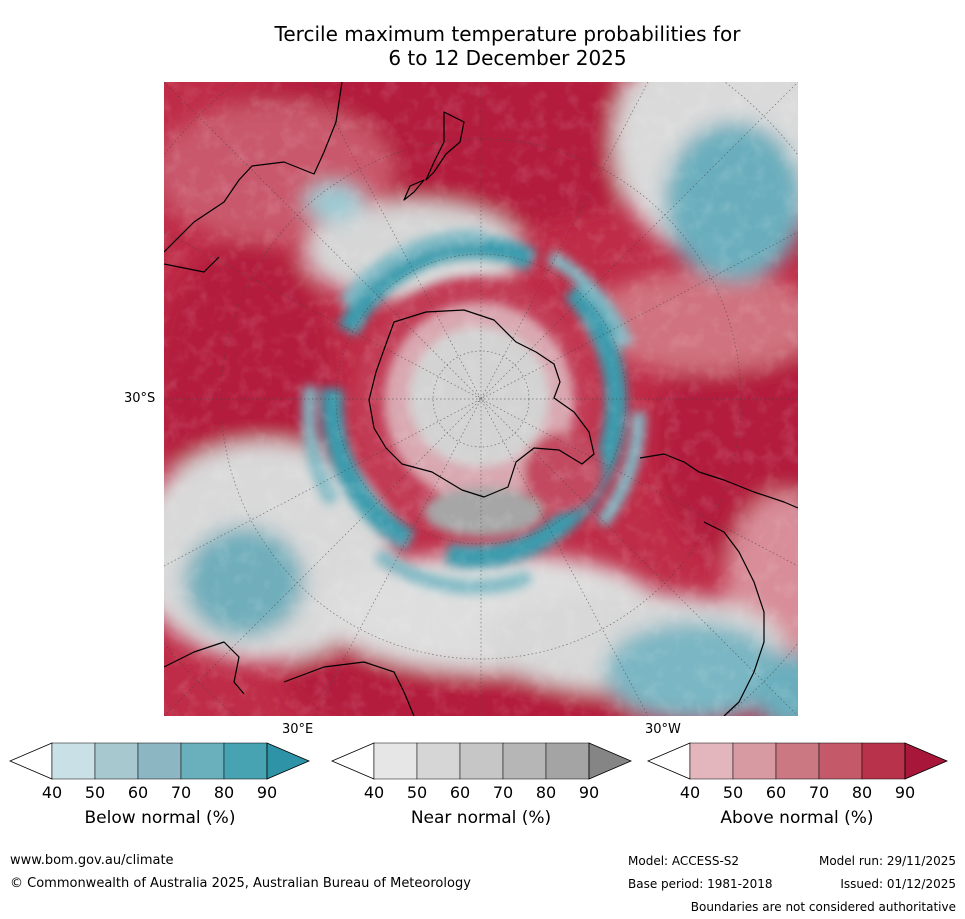  What do you see at coordinates (204, 668) in the screenshot?
I see `africa-coast` at bounding box center [204, 668].